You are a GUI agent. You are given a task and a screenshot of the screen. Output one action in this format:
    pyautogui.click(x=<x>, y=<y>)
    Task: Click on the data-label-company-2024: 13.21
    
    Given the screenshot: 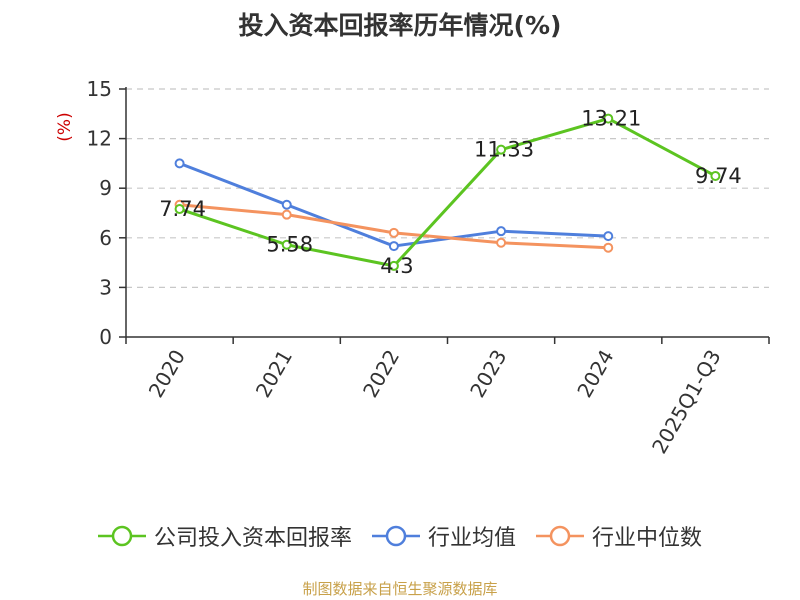 What is the action you would take?
    pyautogui.click(x=611, y=119)
    